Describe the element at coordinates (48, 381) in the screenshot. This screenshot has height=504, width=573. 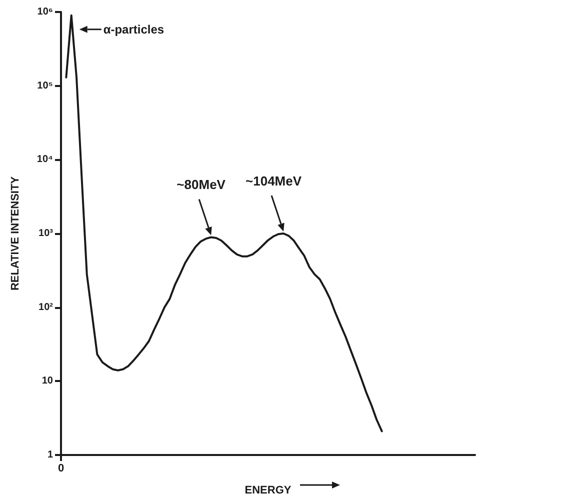
I see `y-tick-label: 10` at that location.